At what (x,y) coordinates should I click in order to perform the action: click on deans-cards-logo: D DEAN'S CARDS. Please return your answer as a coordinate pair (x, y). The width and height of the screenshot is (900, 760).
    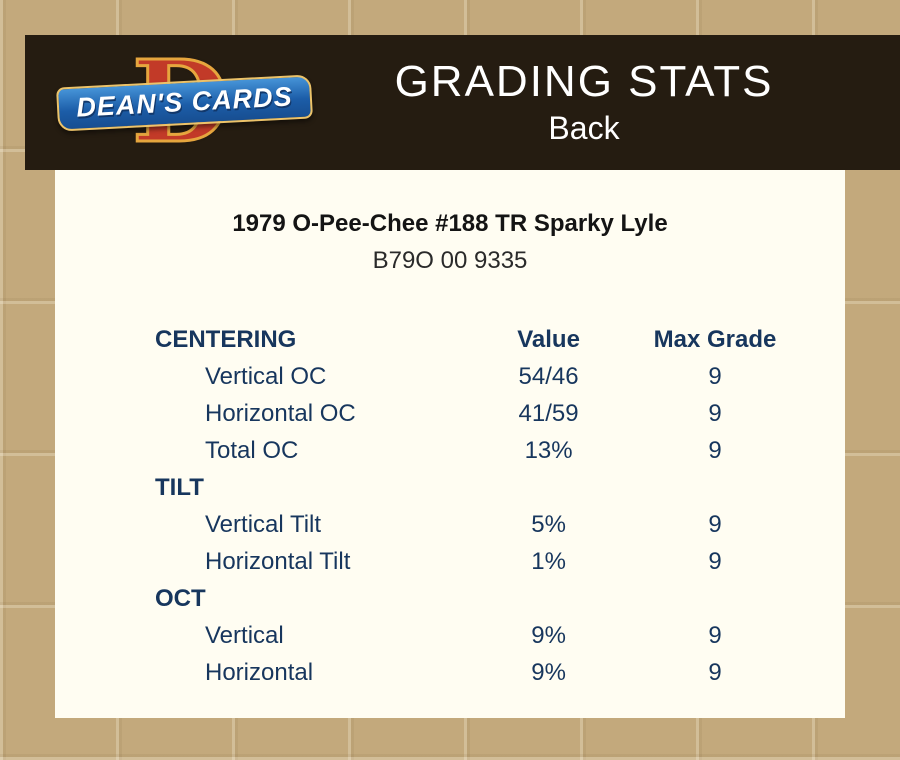
    Looking at the image, I should click on (184, 102).